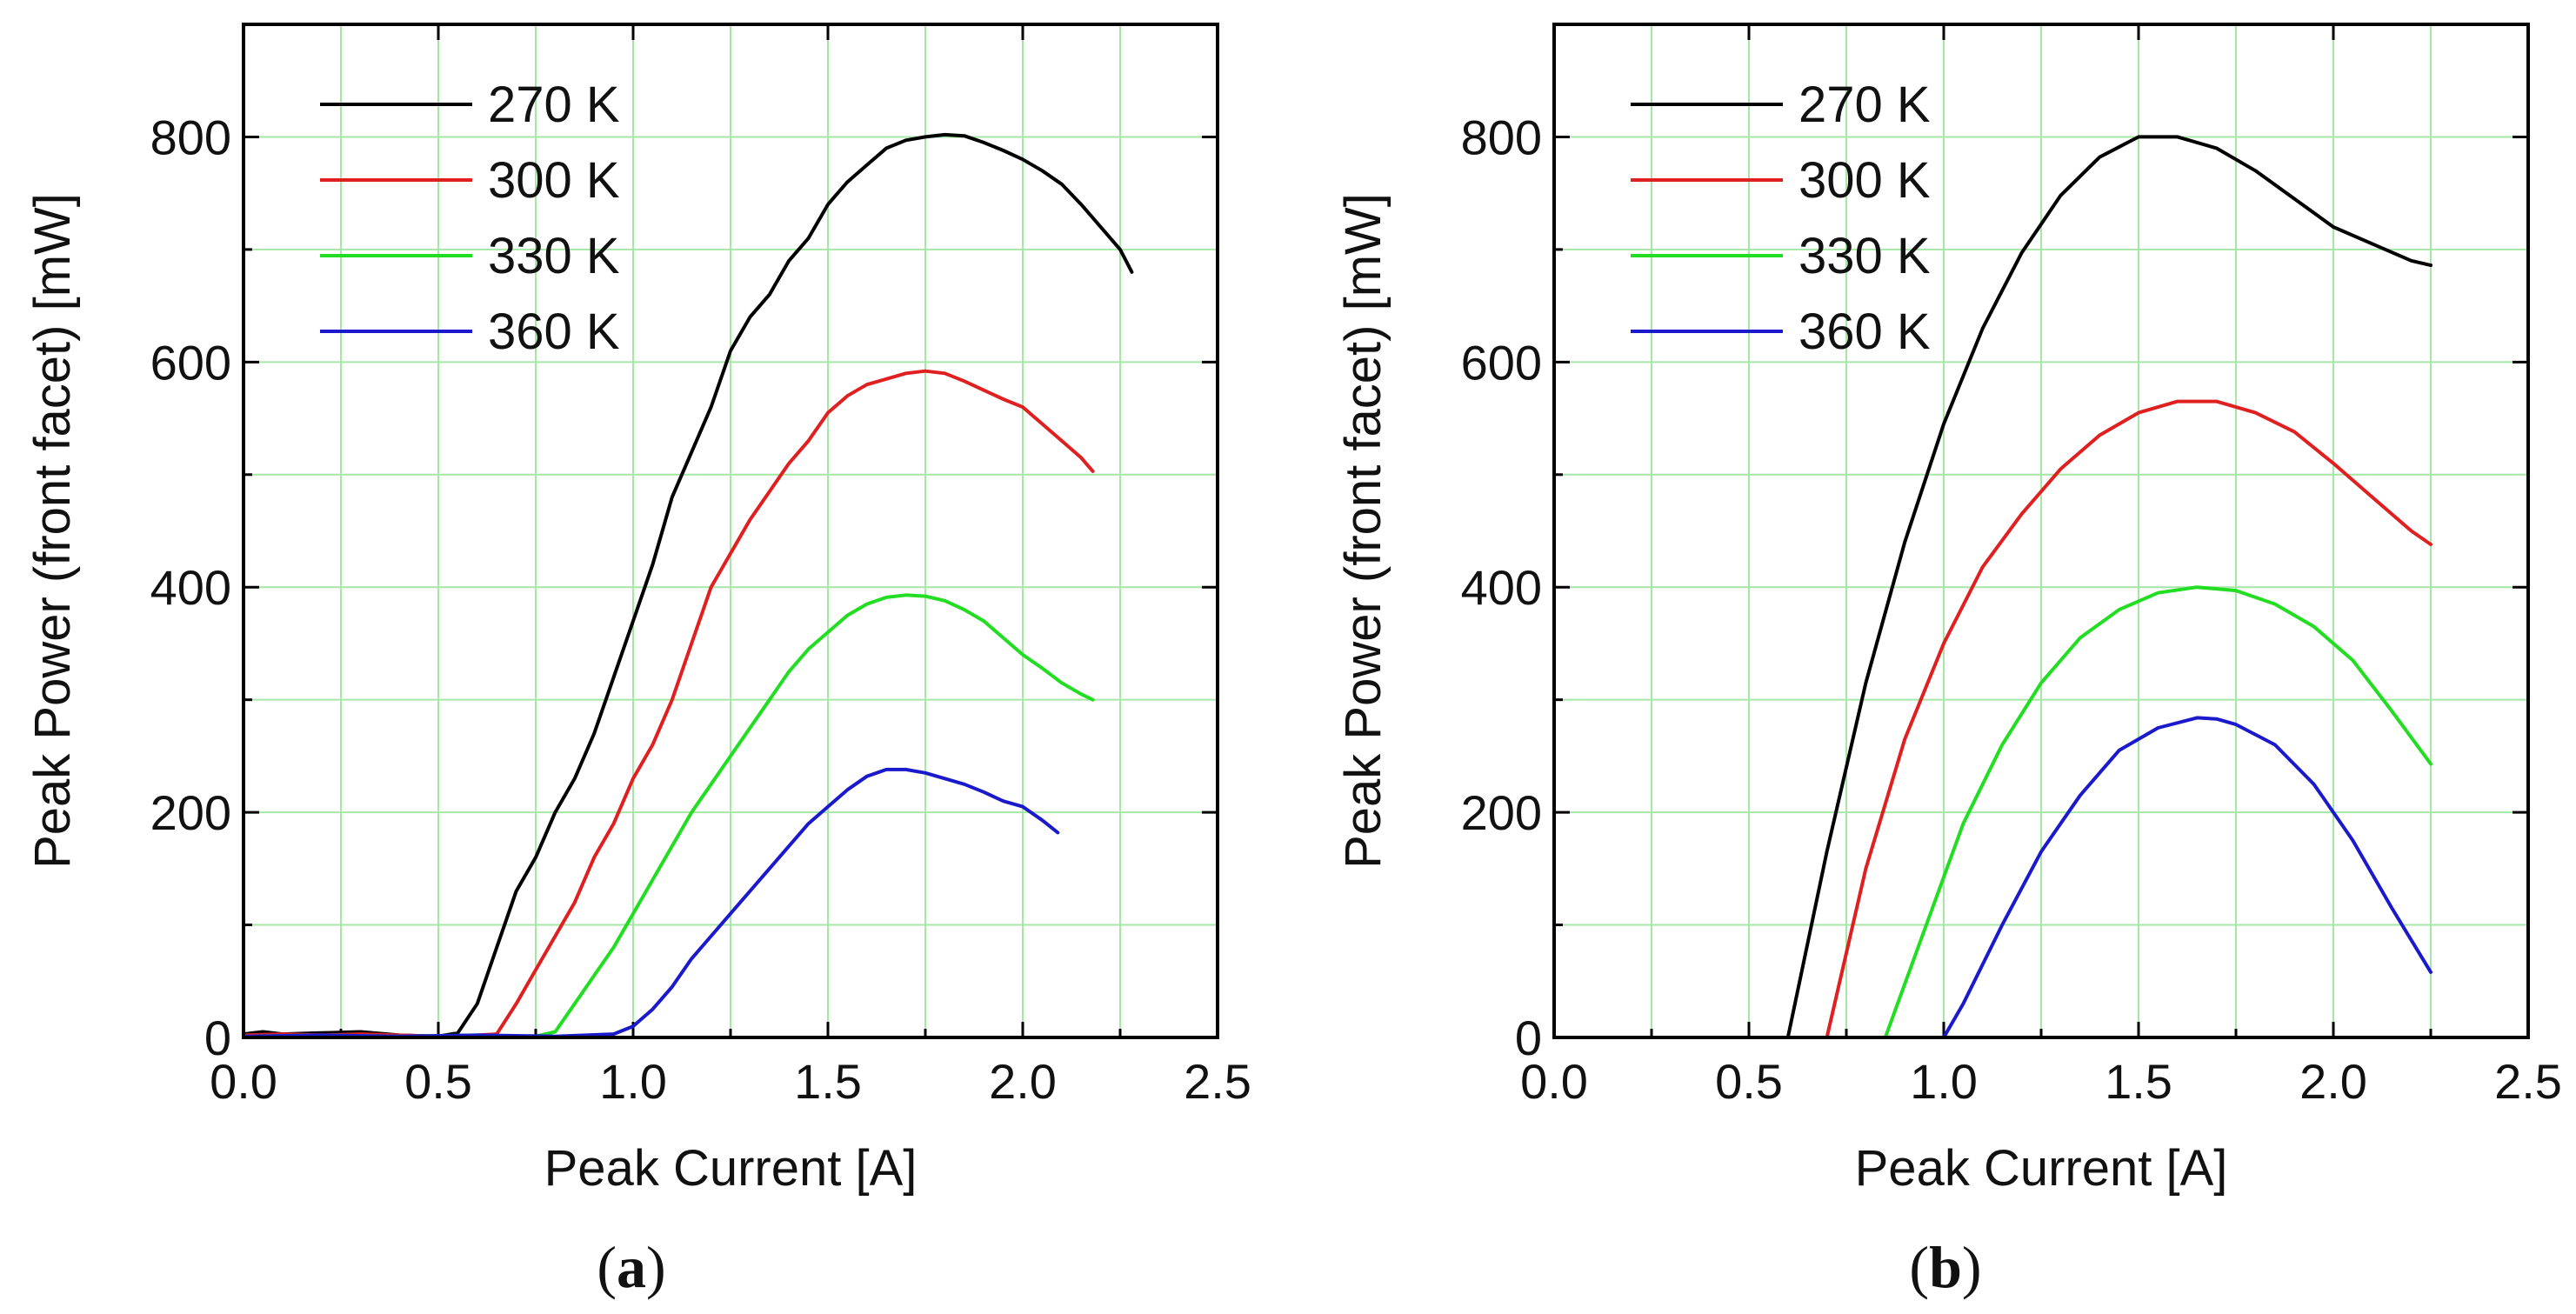 This screenshot has height=1314, width=2576. Describe the element at coordinates (1501, 137) in the screenshot. I see `p1-ytick-label: 800` at that location.